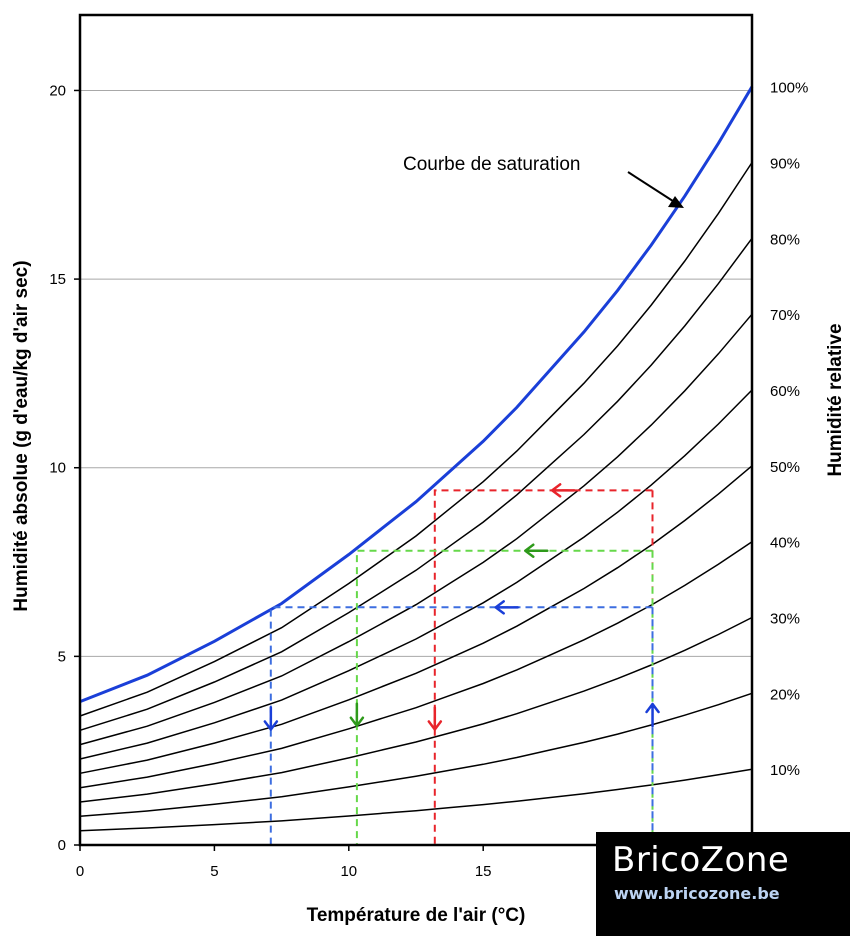 Image resolution: width=850 pixels, height=936 pixels. Describe the element at coordinates (416, 915) in the screenshot. I see `x-axis-title: Température de l'air (°C)` at that location.